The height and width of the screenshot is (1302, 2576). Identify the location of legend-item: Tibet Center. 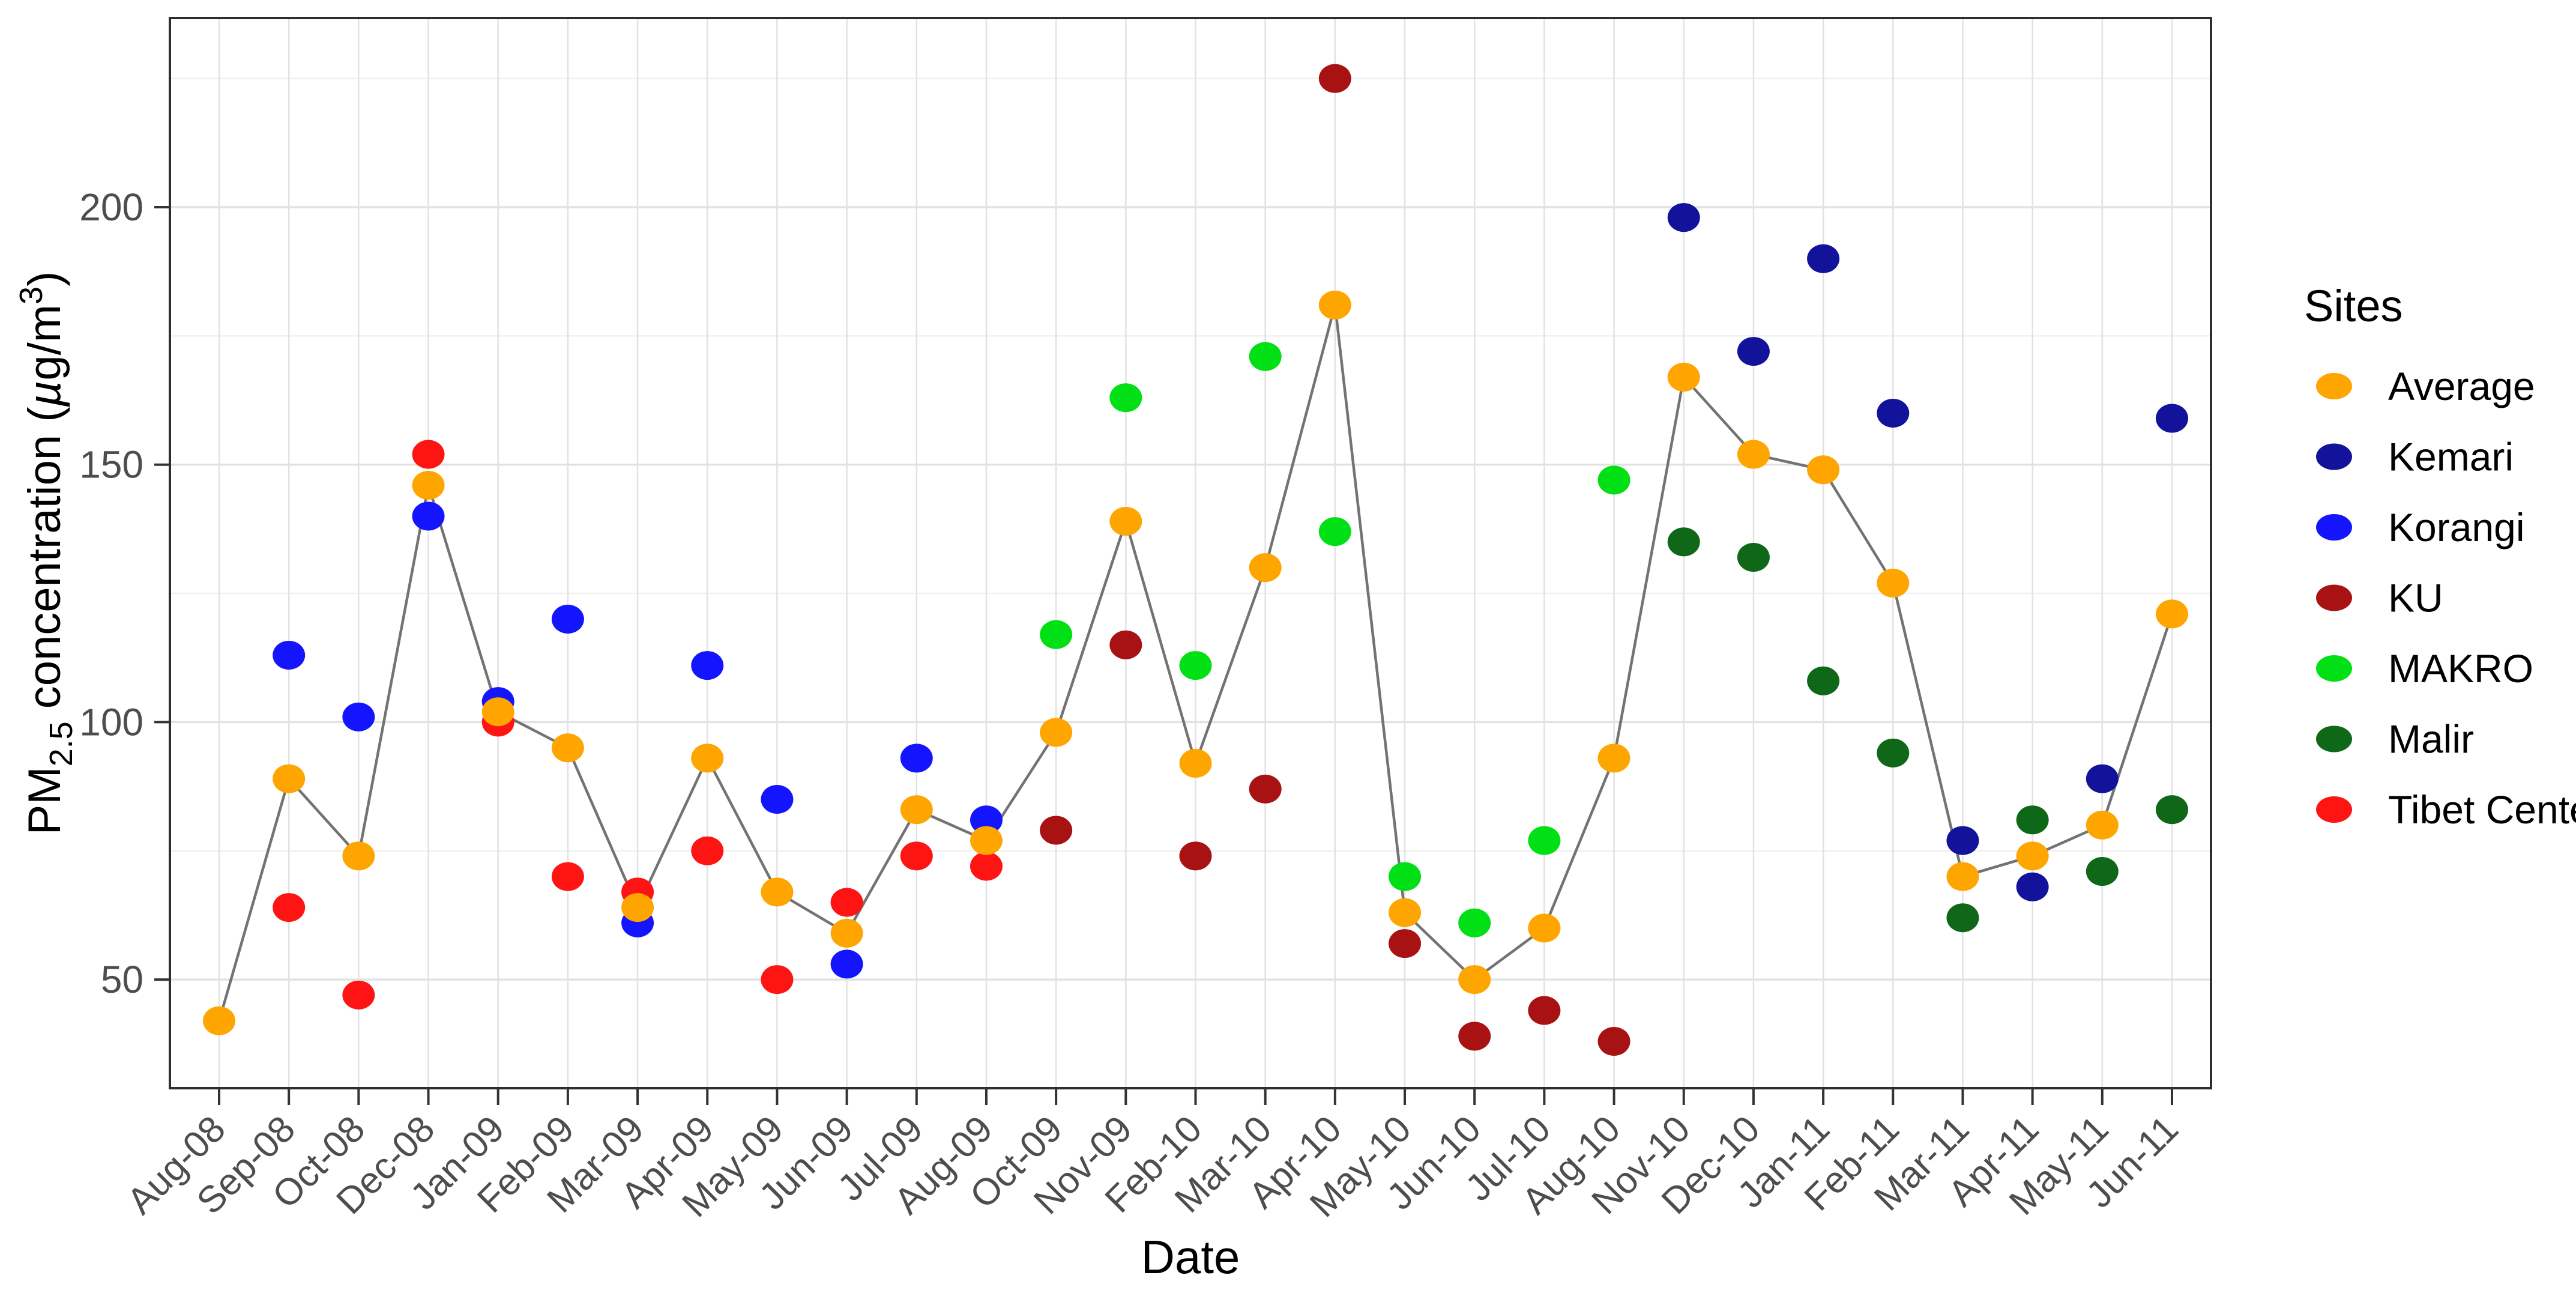
(2446, 810).